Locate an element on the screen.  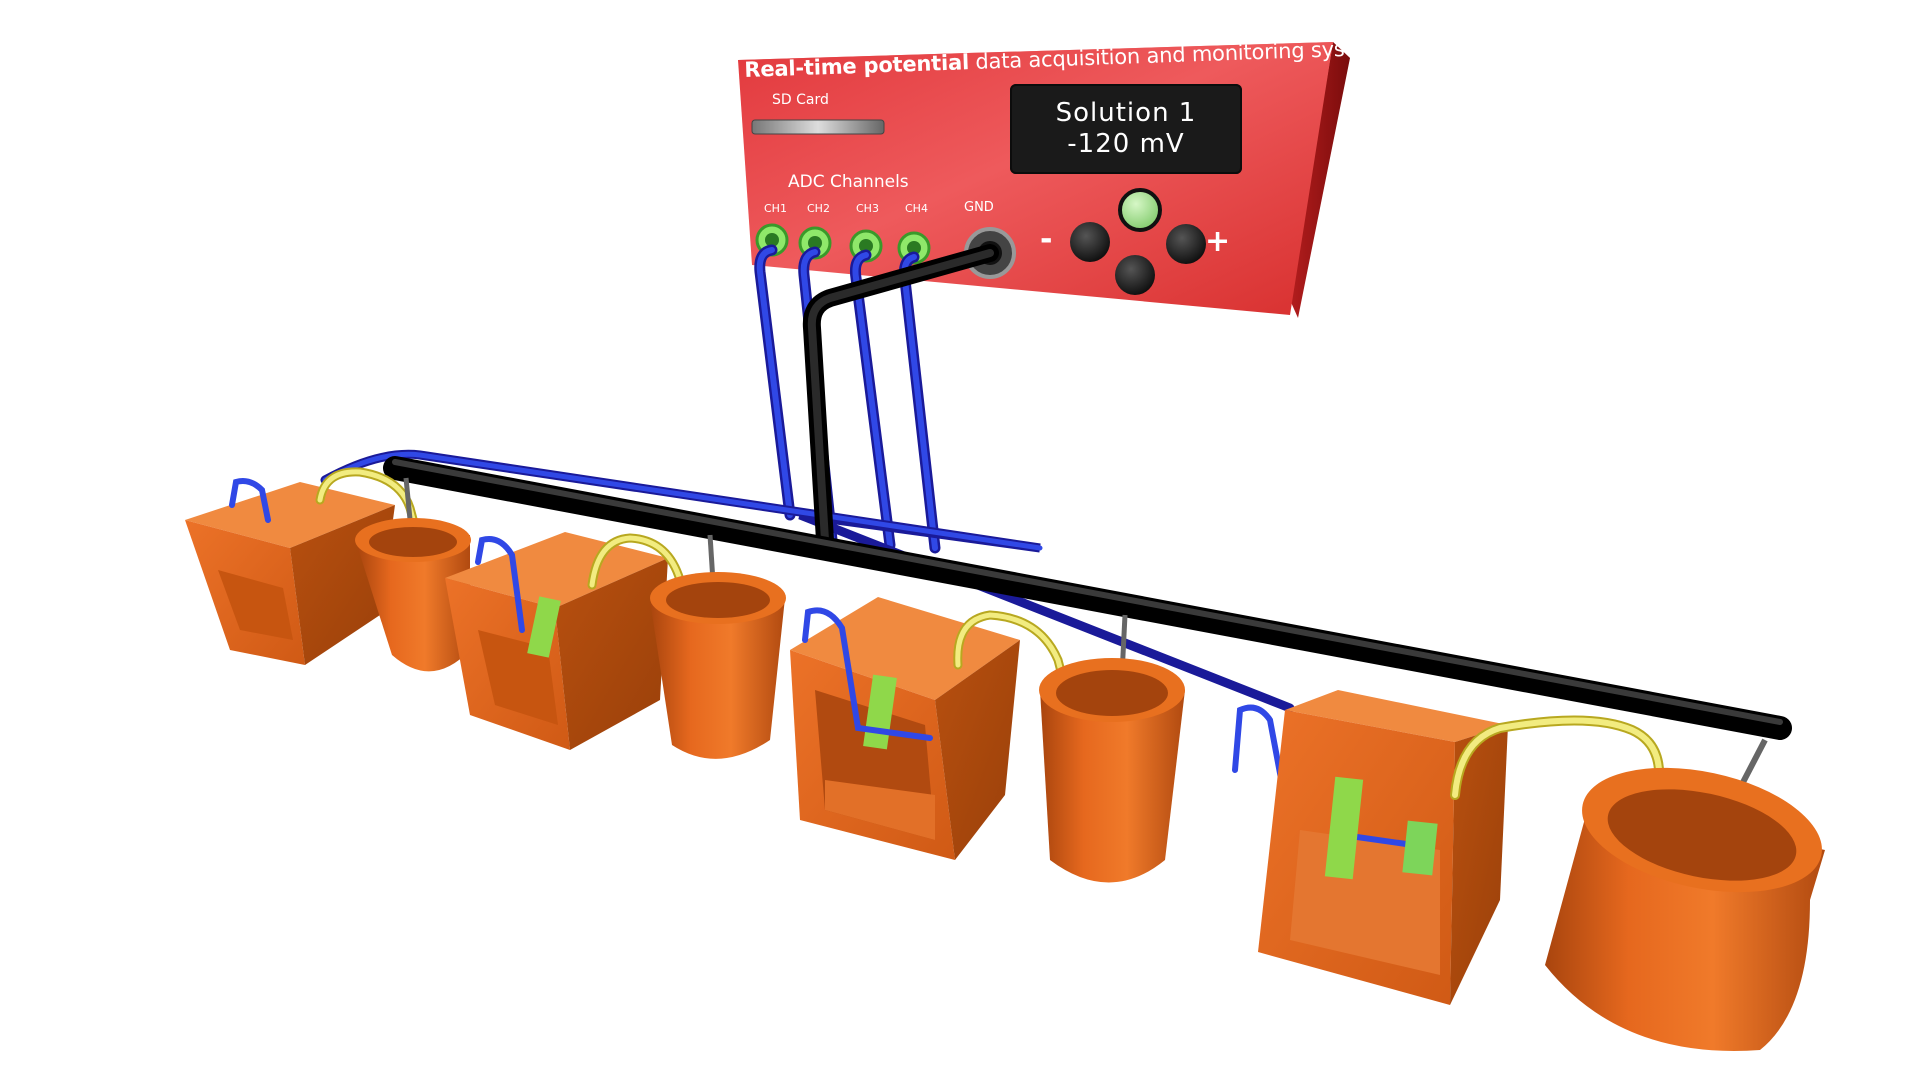
cell-3-box is located at coordinates (905, 728).